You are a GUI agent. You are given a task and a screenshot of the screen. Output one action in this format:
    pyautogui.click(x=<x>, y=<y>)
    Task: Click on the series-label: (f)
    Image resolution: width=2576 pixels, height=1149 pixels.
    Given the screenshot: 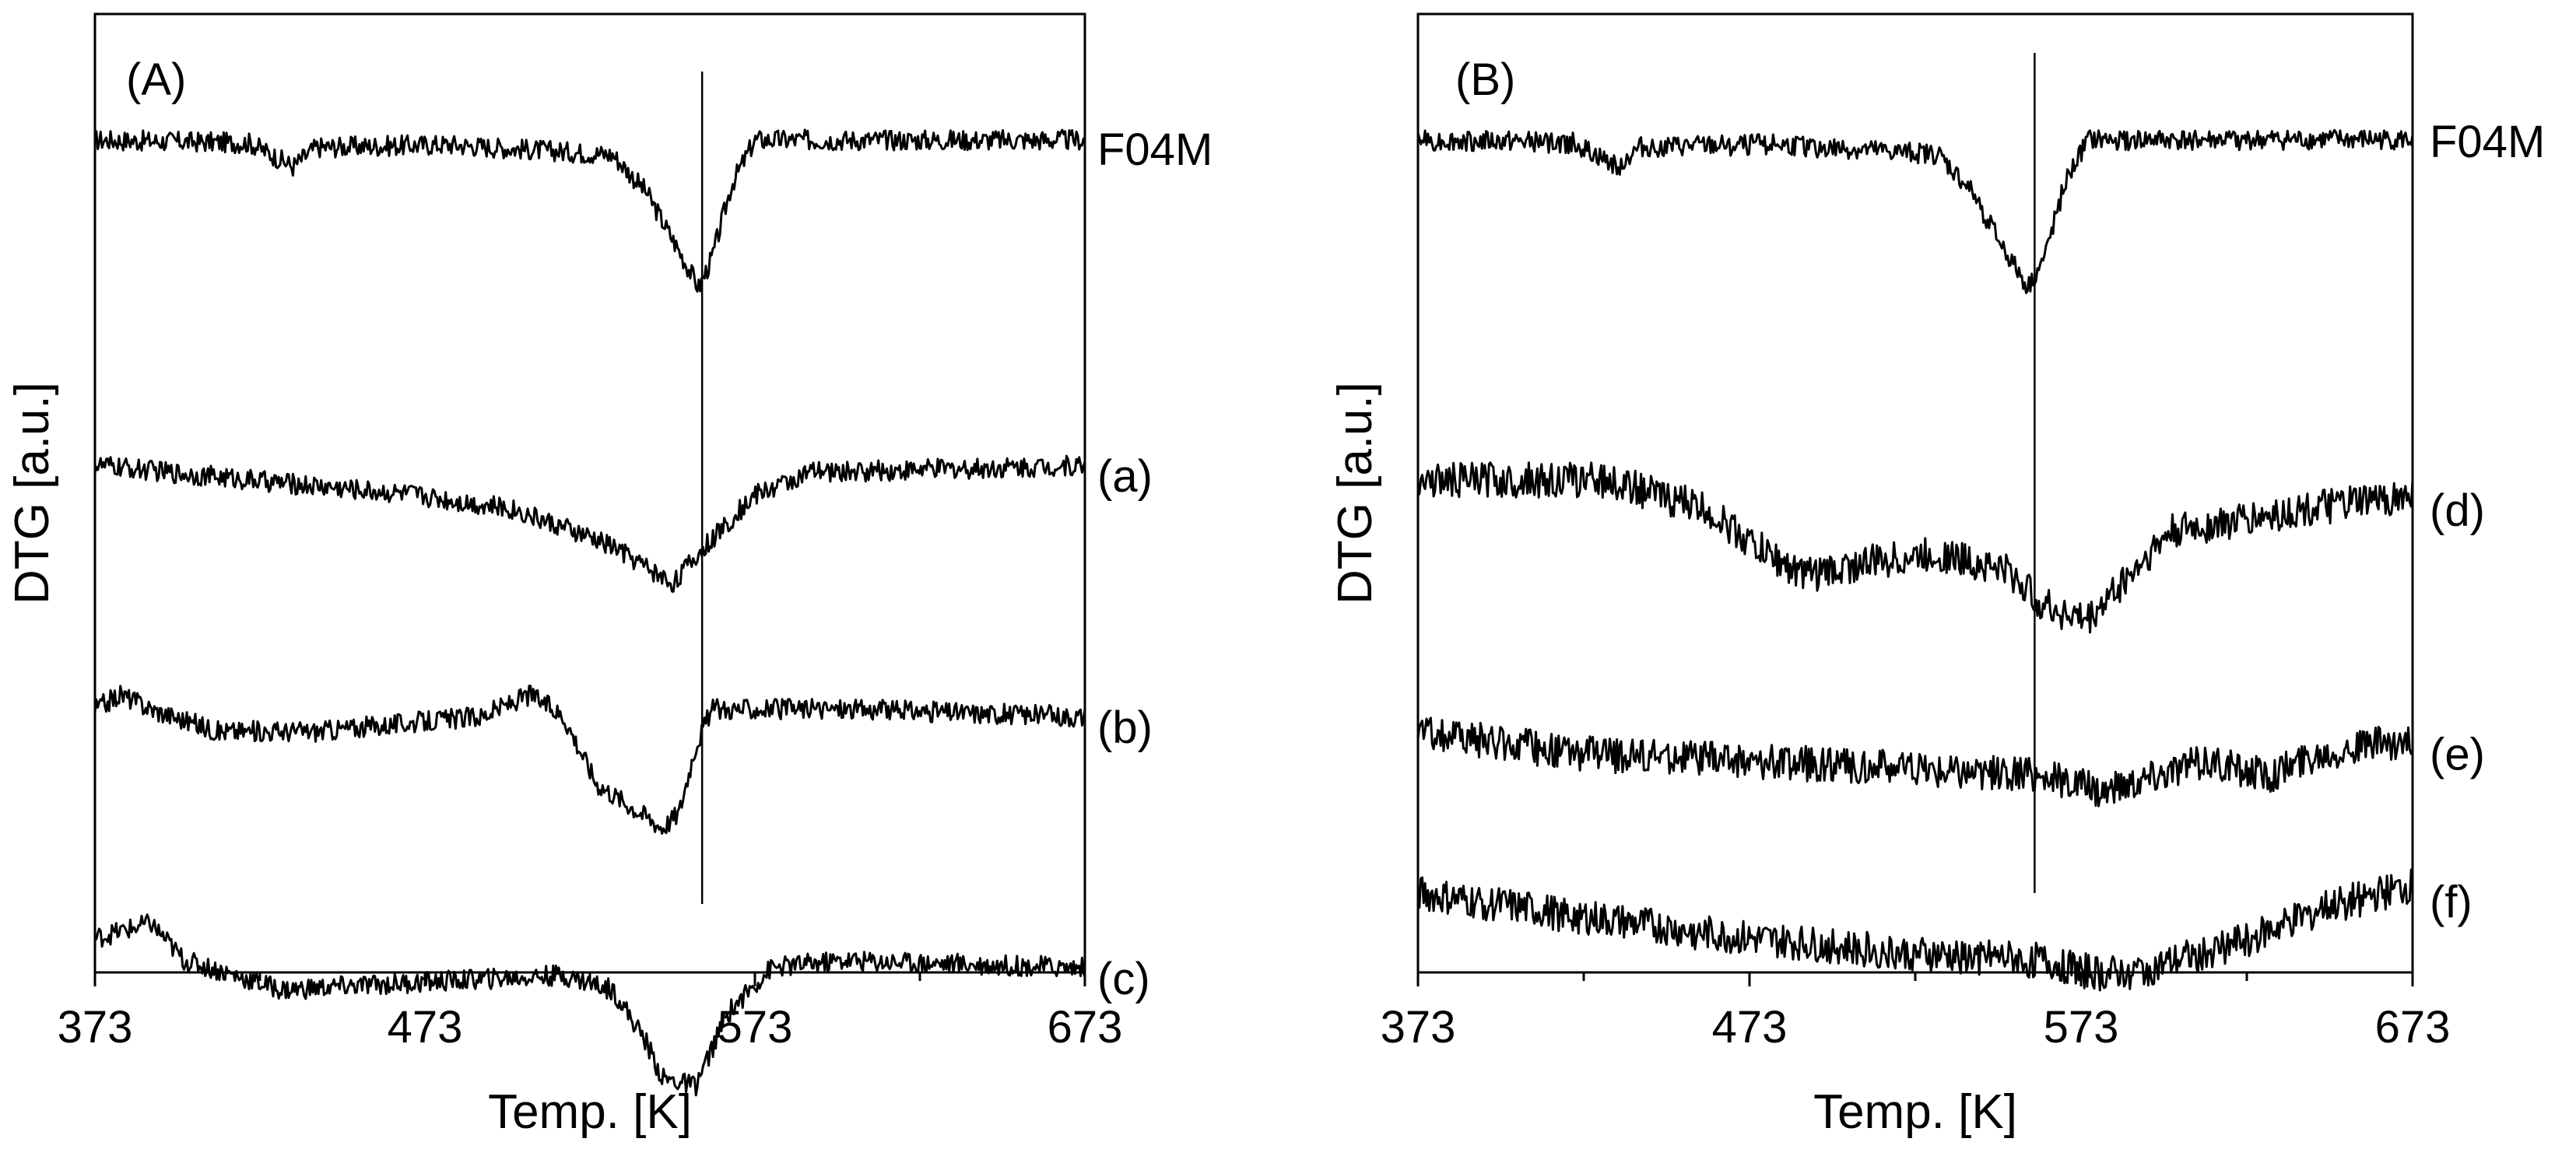 What is the action you would take?
    pyautogui.click(x=2451, y=903)
    